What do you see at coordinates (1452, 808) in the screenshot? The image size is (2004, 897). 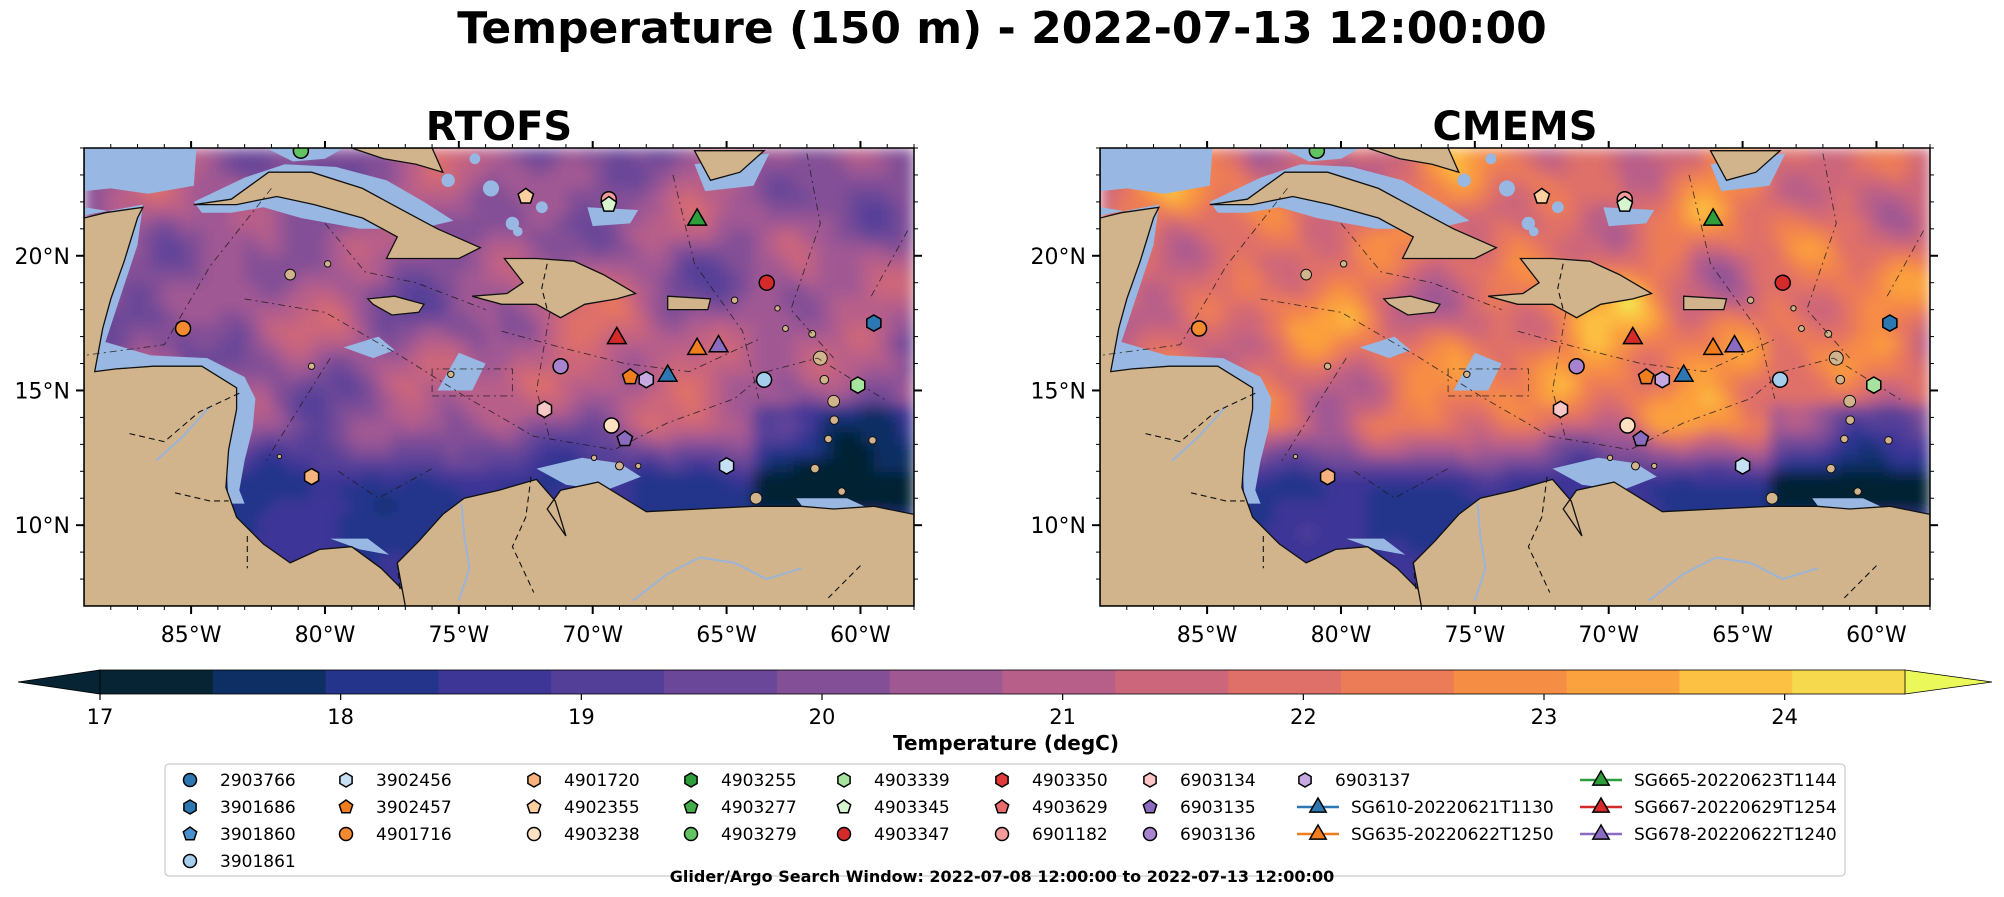 I see `legend-label: SG610-20220621T1130` at bounding box center [1452, 808].